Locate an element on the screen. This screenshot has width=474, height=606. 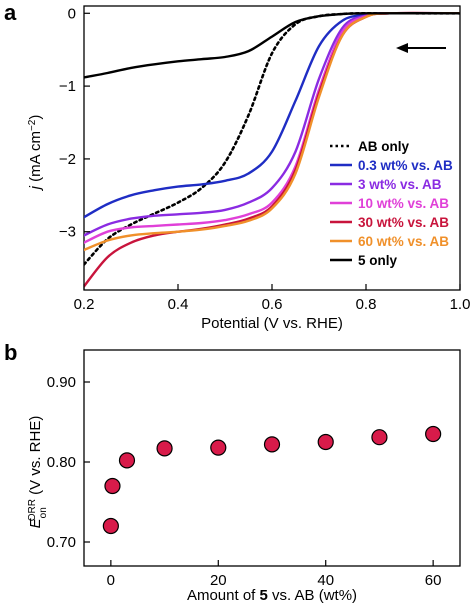
panel-a-x-axis-label: Potential (V vs. RHE) is located at coordinates (272, 323).